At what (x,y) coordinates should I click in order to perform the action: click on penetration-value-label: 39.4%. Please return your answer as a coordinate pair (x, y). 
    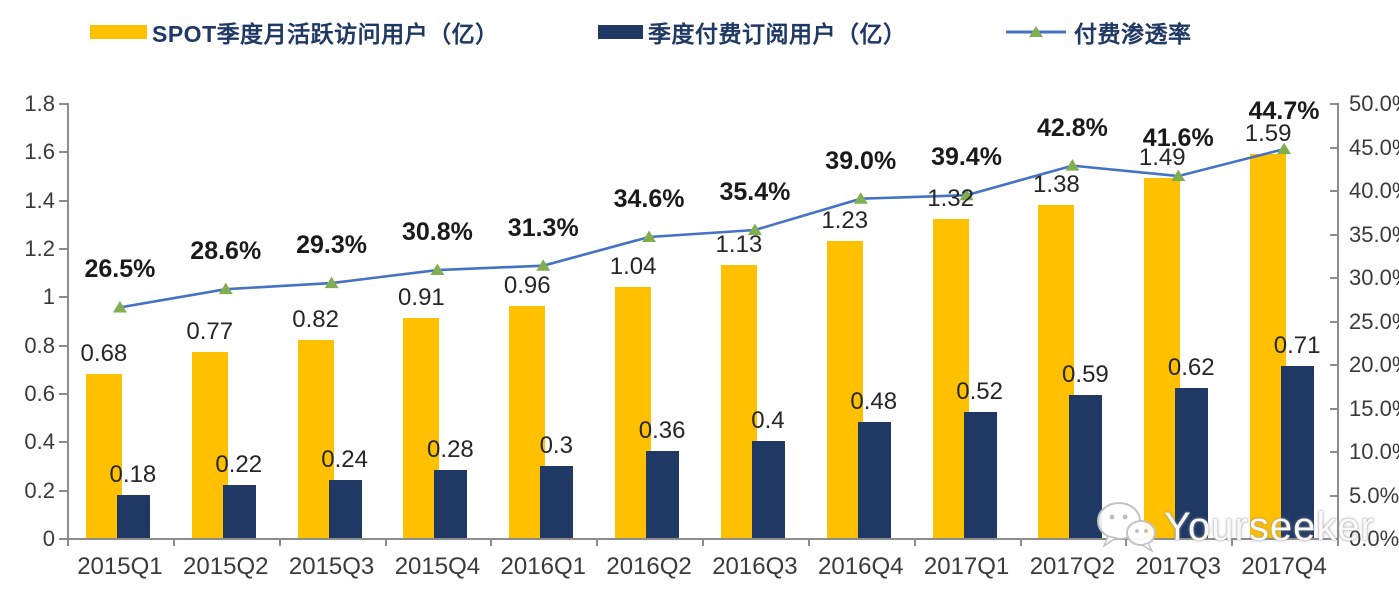
    Looking at the image, I should click on (967, 157).